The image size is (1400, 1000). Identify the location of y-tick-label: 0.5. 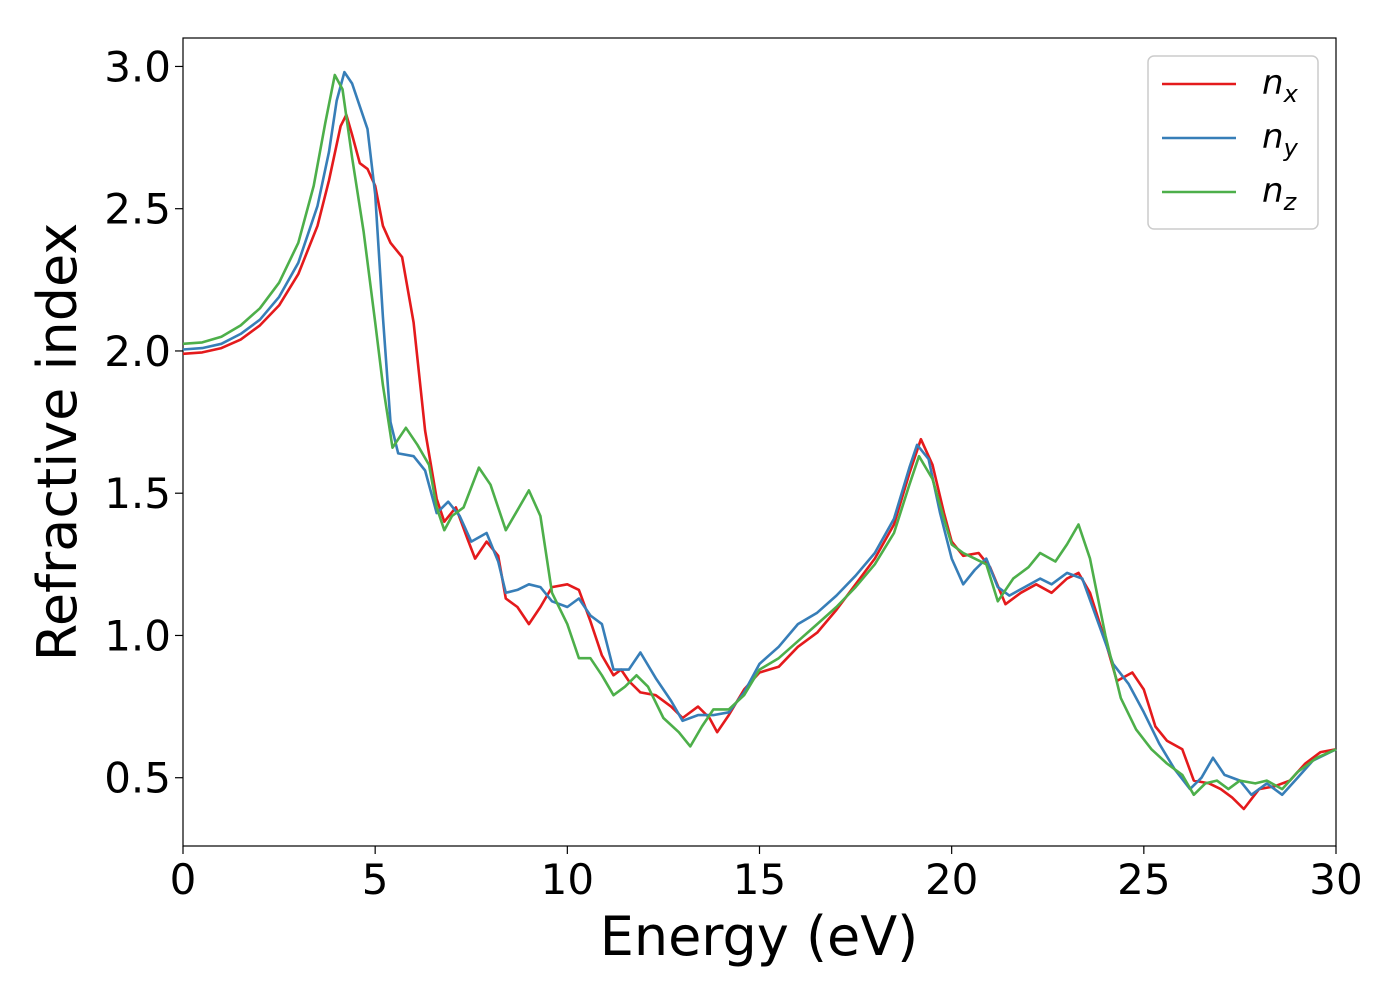
(137, 778).